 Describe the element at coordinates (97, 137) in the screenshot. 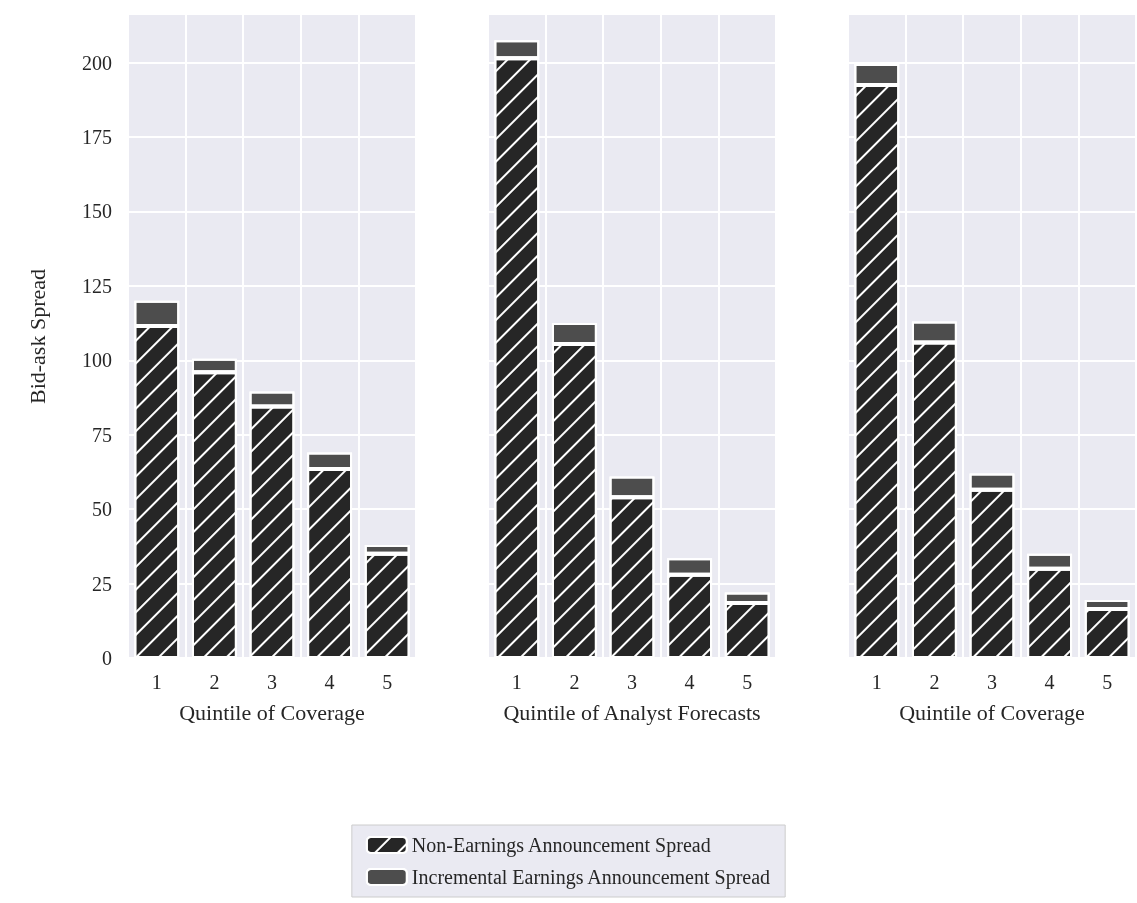

I see `y-tick-label: 175` at that location.